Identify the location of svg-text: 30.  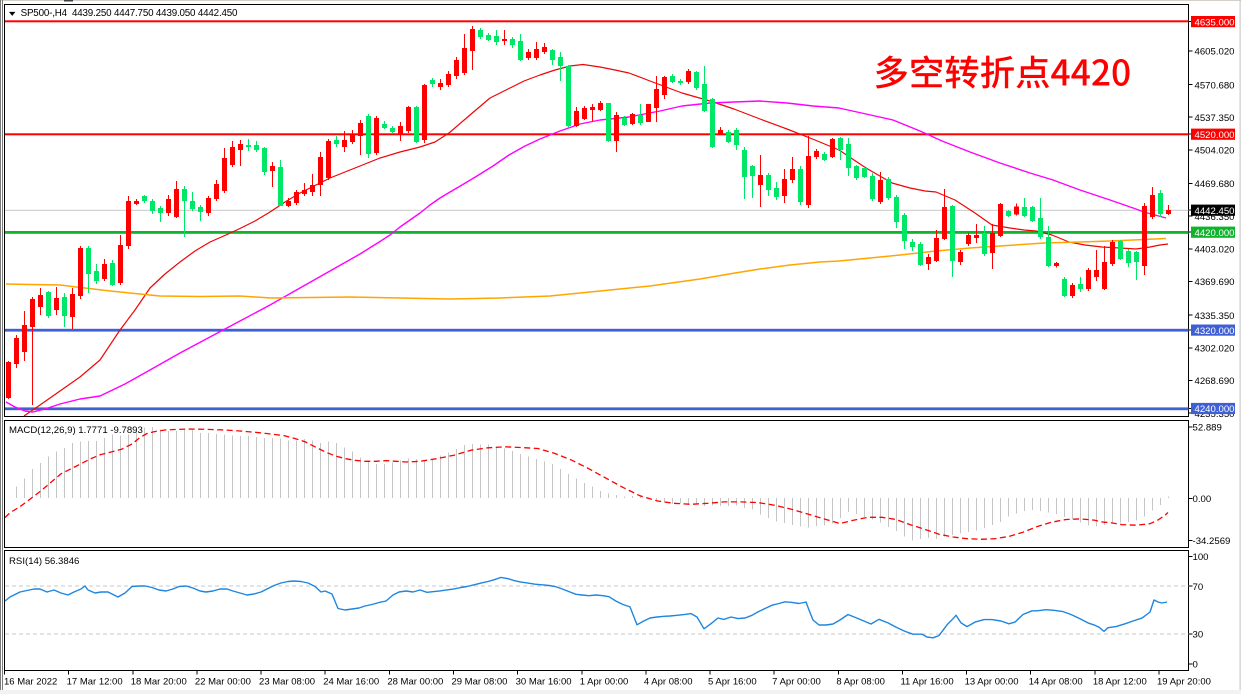
(1198, 635).